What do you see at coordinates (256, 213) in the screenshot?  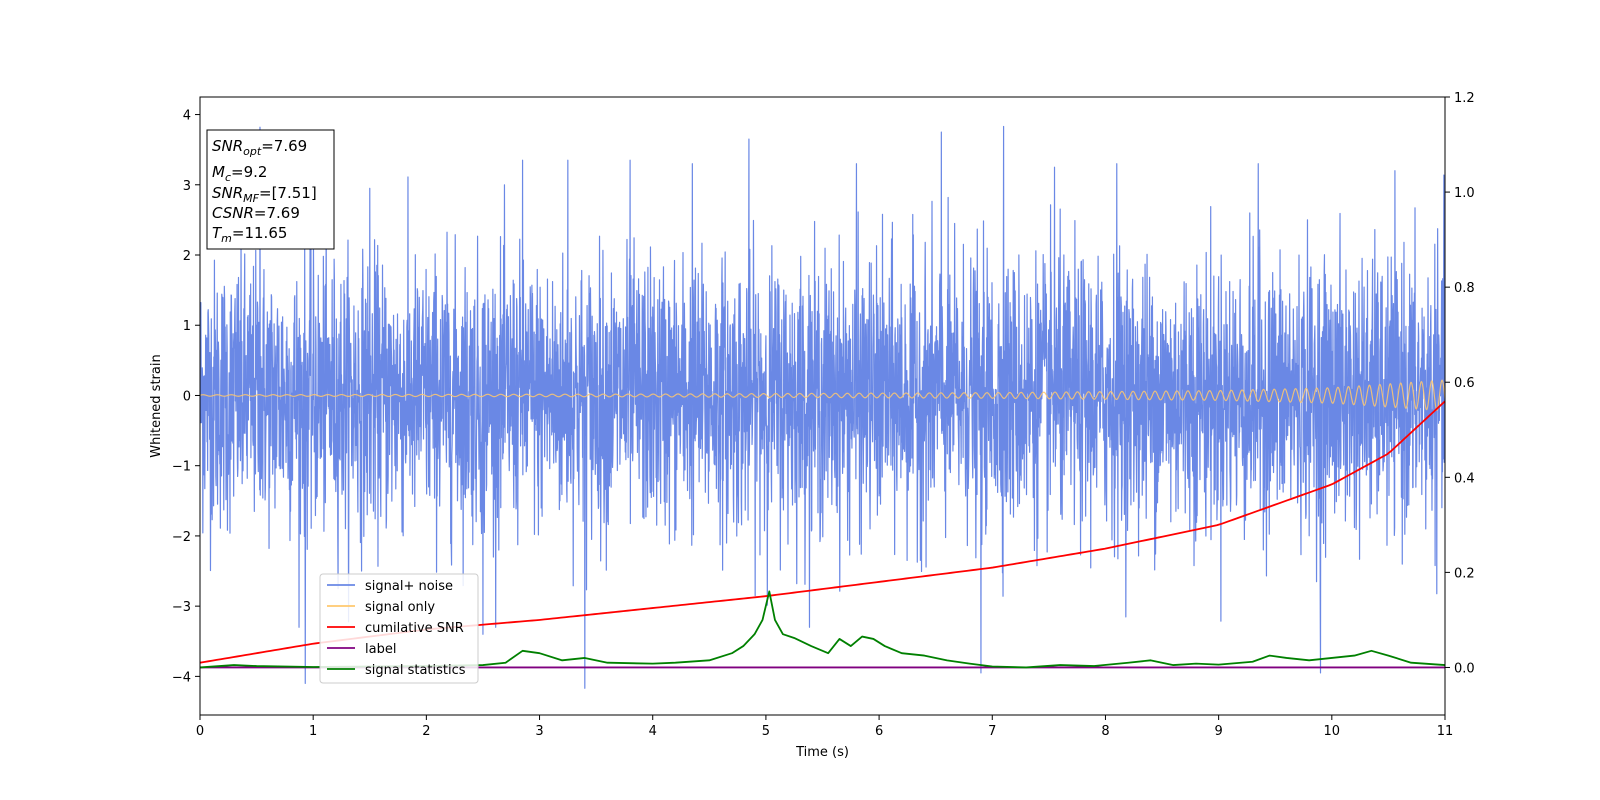 I see `annotation-line: CSNR=7.69` at bounding box center [256, 213].